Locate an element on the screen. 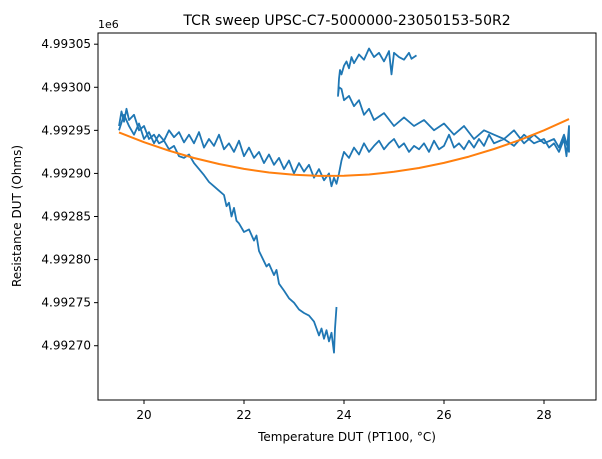  y-tick-label: 4.99300 is located at coordinates (66, 87).